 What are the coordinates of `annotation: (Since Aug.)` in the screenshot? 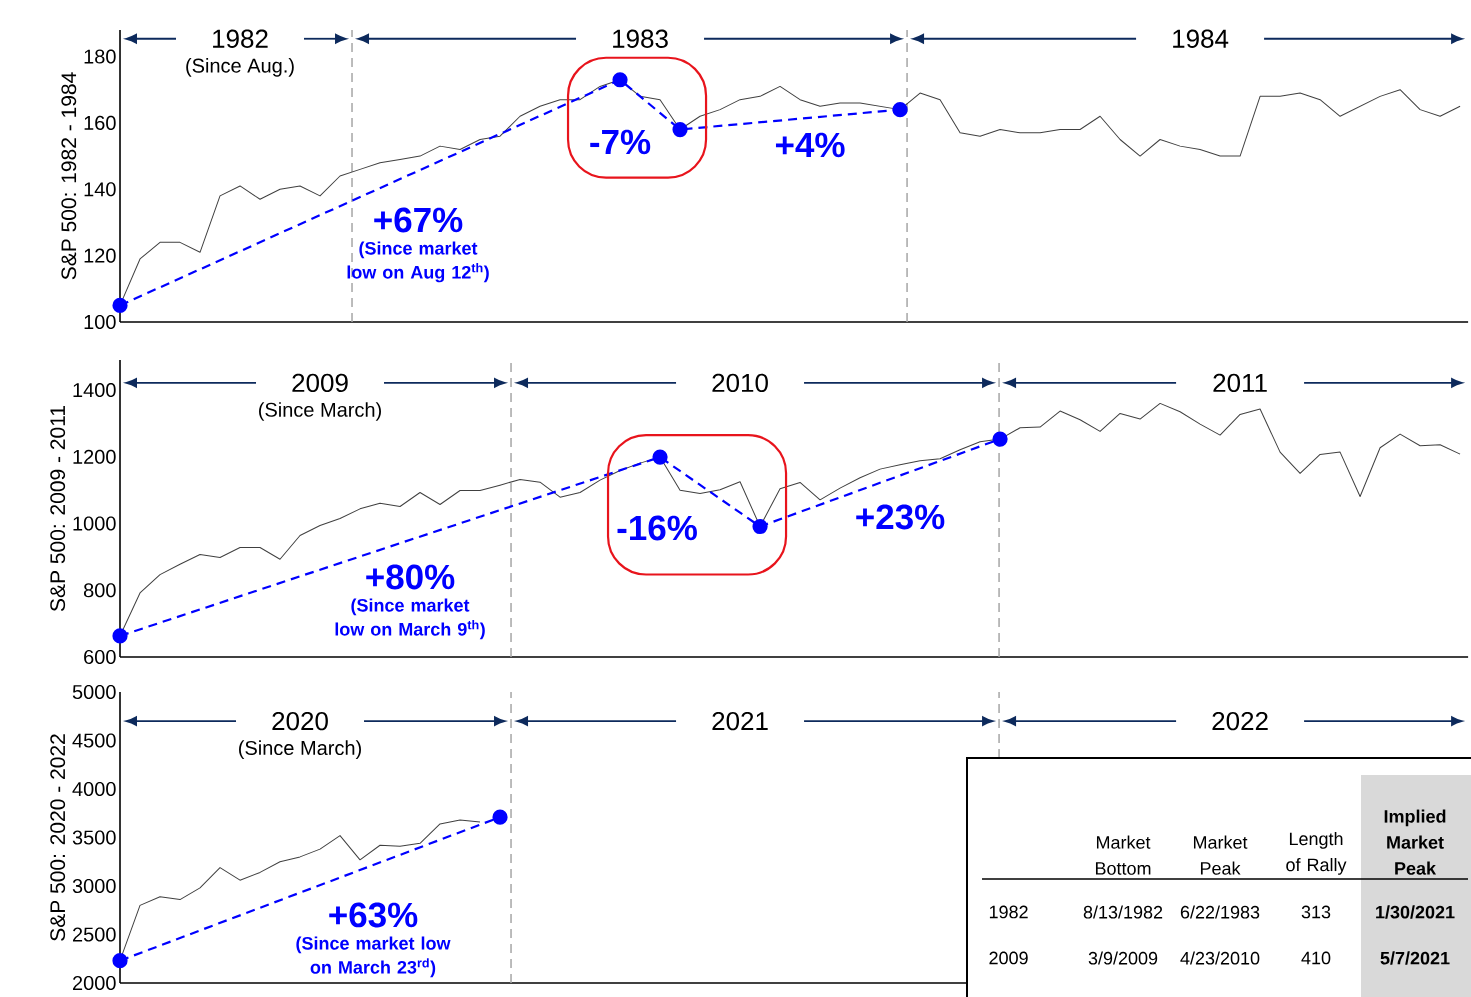 It's located at (240, 67).